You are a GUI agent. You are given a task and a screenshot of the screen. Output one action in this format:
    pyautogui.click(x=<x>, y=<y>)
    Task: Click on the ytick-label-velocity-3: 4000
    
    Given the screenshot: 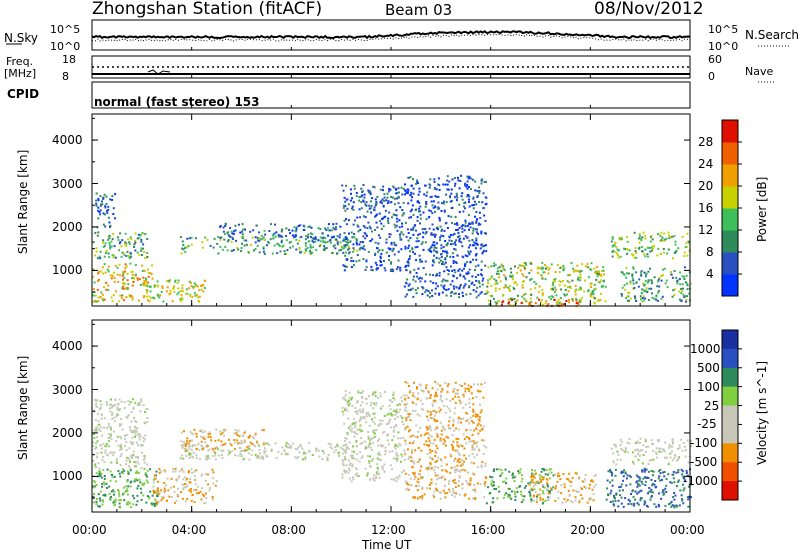 What is the action you would take?
    pyautogui.click(x=67, y=346)
    